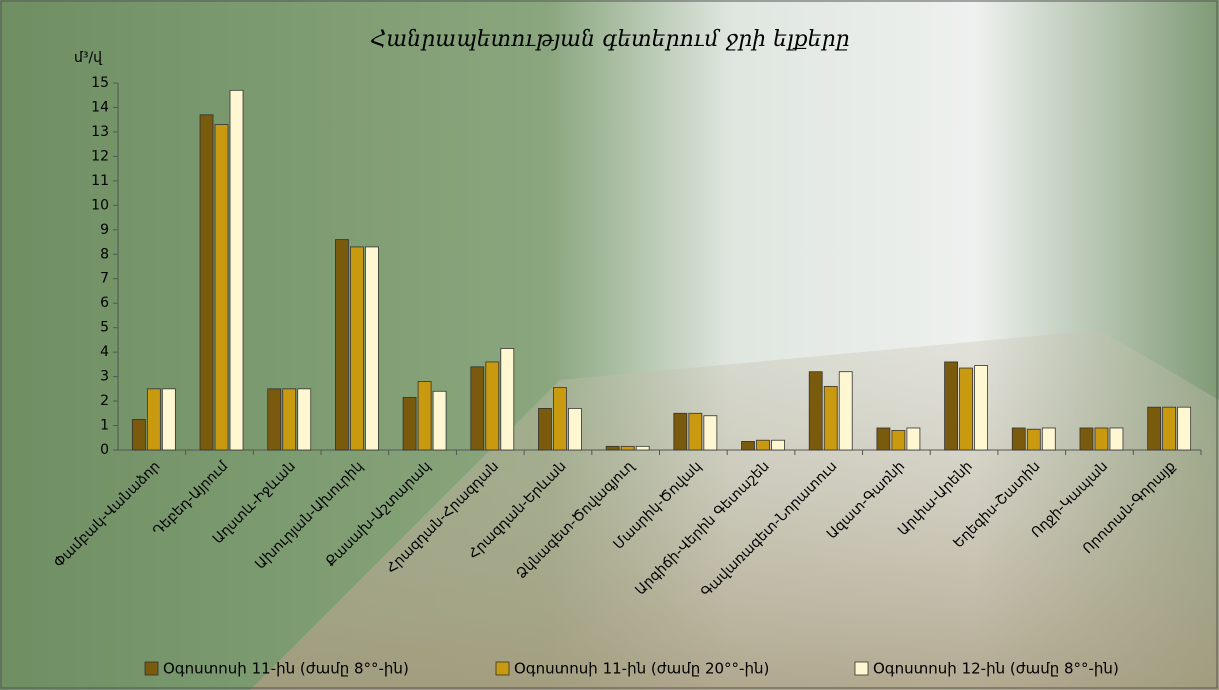  What do you see at coordinates (104, 426) in the screenshot?
I see `y-tick-label: 1` at bounding box center [104, 426].